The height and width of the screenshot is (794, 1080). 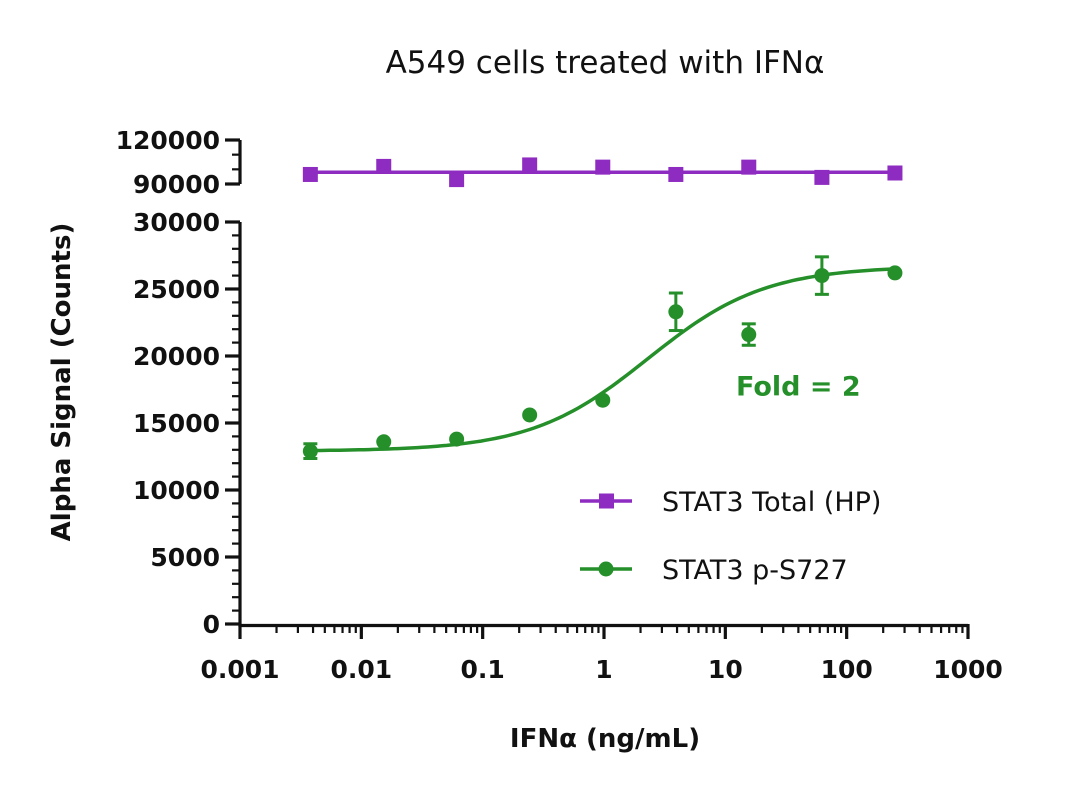 What do you see at coordinates (239, 669) in the screenshot?
I see `x-tick-label: 0.001` at bounding box center [239, 669].